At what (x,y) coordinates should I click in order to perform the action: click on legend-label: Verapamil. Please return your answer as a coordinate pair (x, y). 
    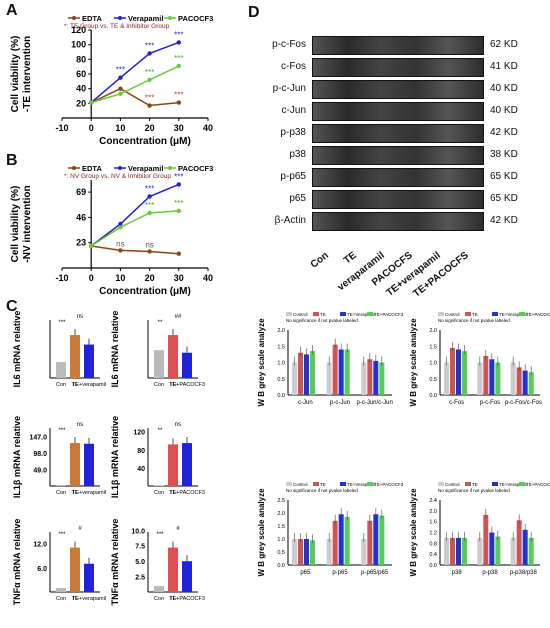
    Looking at the image, I should click on (145, 18).